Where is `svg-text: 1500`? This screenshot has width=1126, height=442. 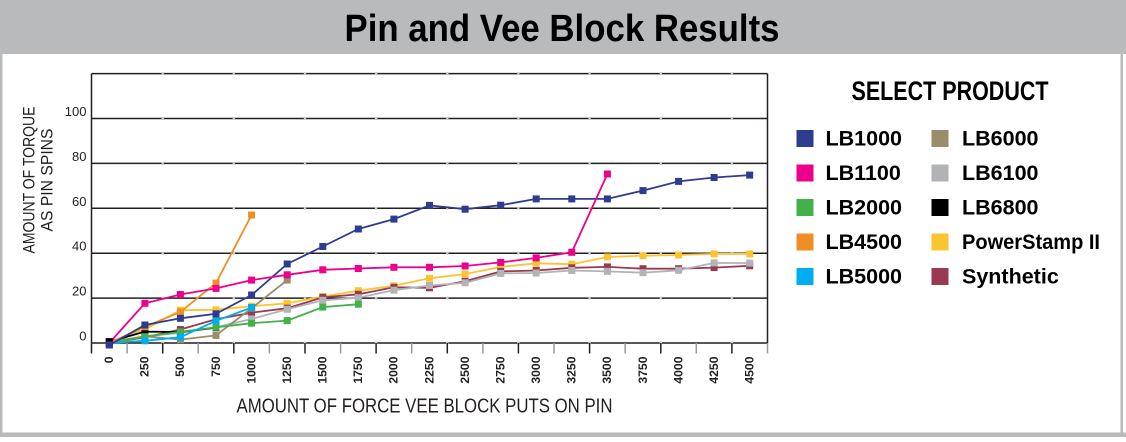 svg-text: 1500 is located at coordinates (323, 369).